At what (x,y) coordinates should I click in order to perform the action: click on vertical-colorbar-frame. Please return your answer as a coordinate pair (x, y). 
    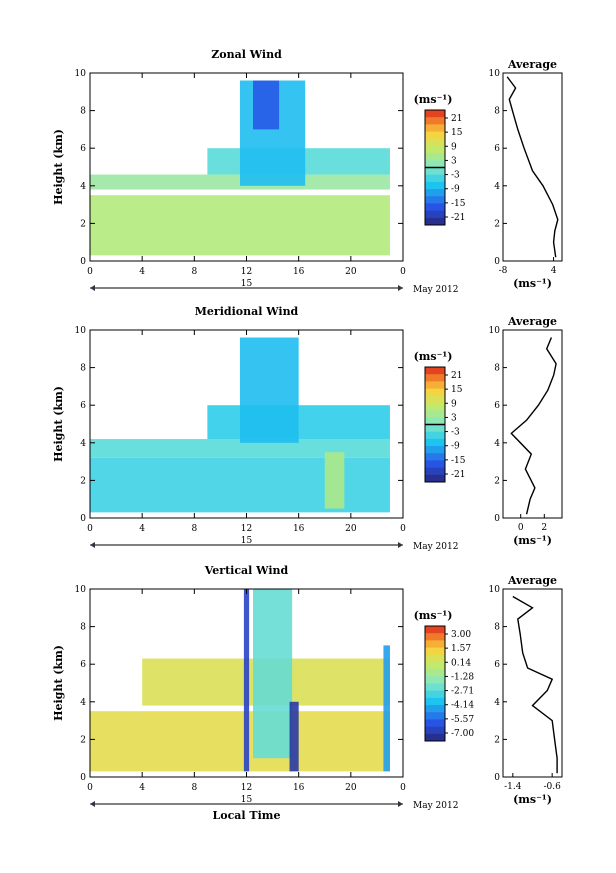
    Looking at the image, I should click on (435, 683).